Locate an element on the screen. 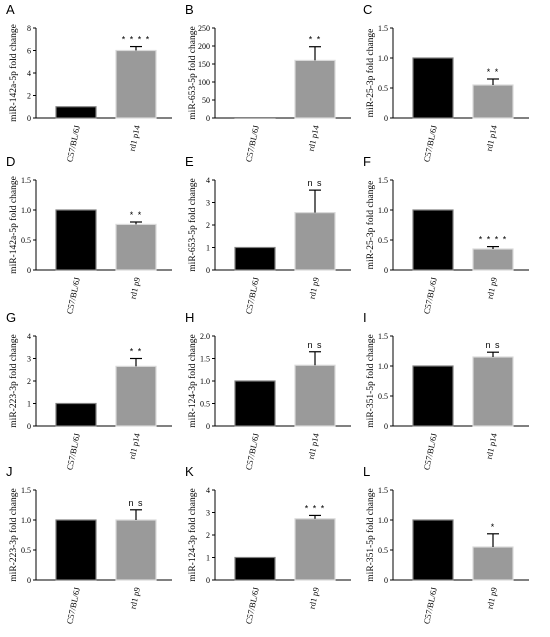  panel-letter: L is located at coordinates (366, 471).